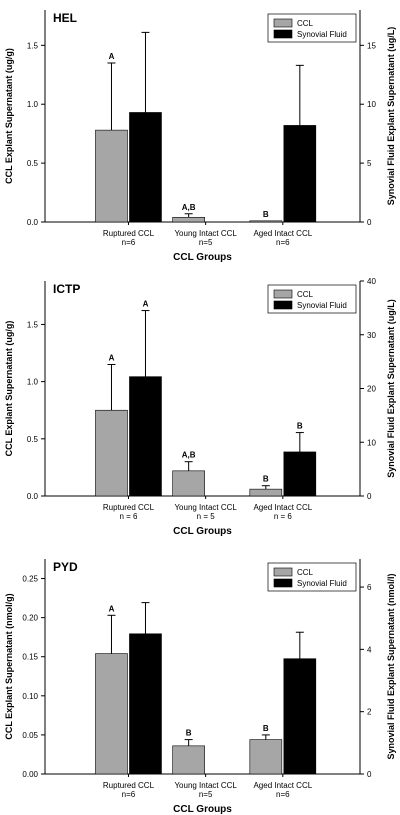 The height and width of the screenshot is (815, 400). I want to click on panel2-right-tick-label: 0, so click(369, 496).